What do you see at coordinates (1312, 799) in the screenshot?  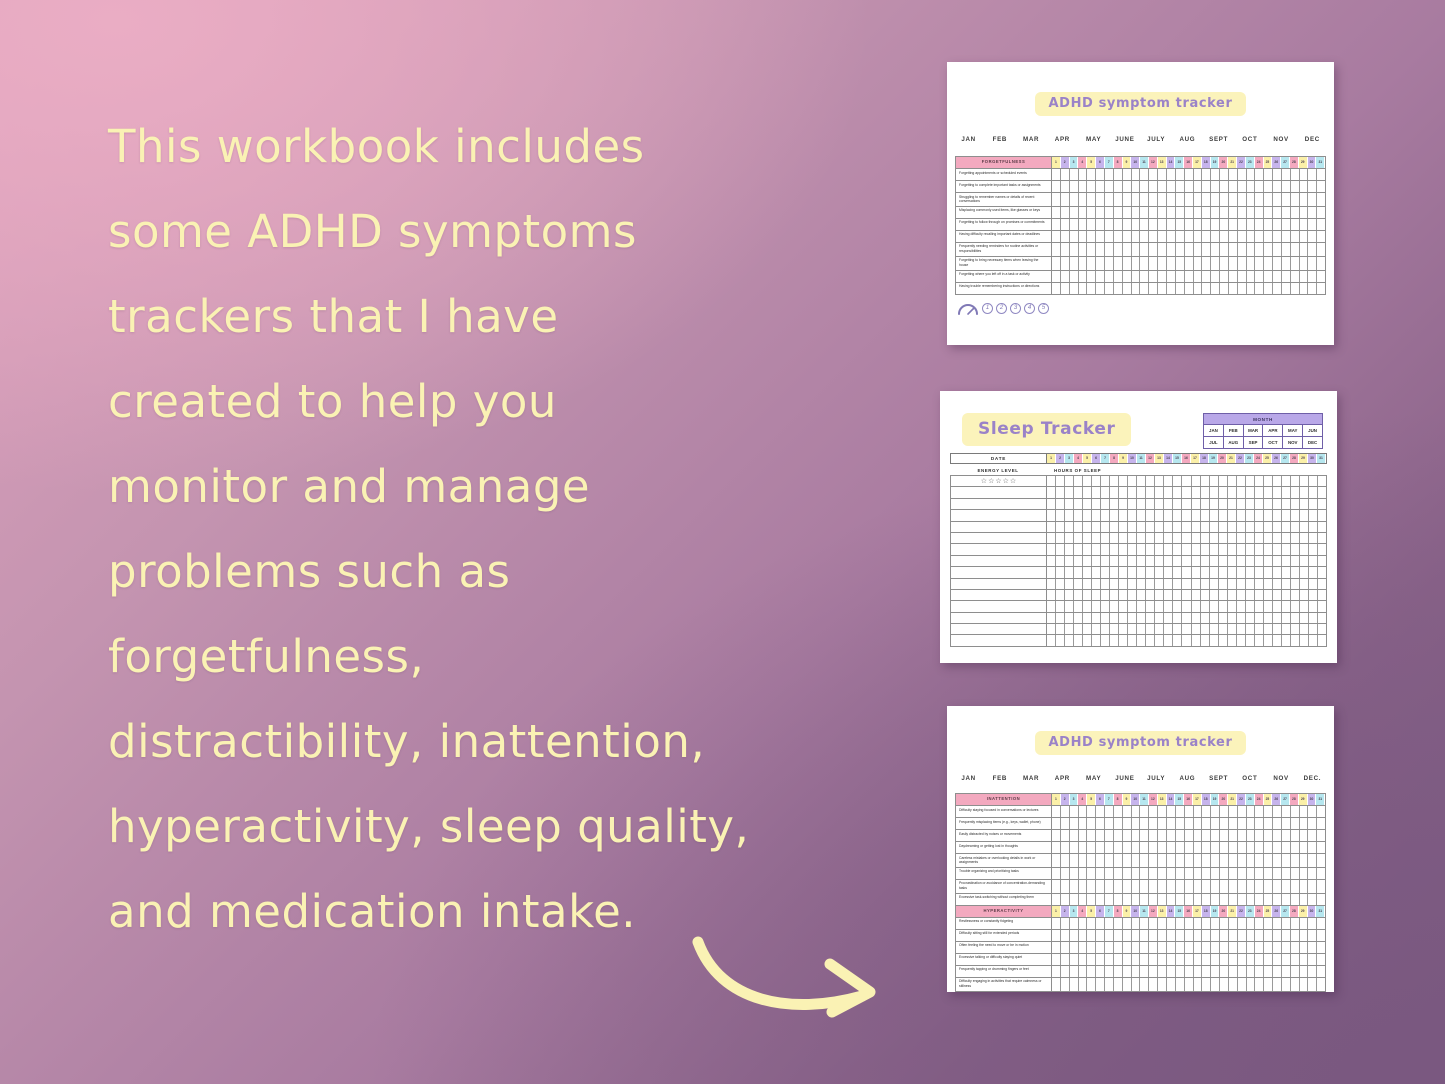 I see `day-number-cell: 30` at bounding box center [1312, 799].